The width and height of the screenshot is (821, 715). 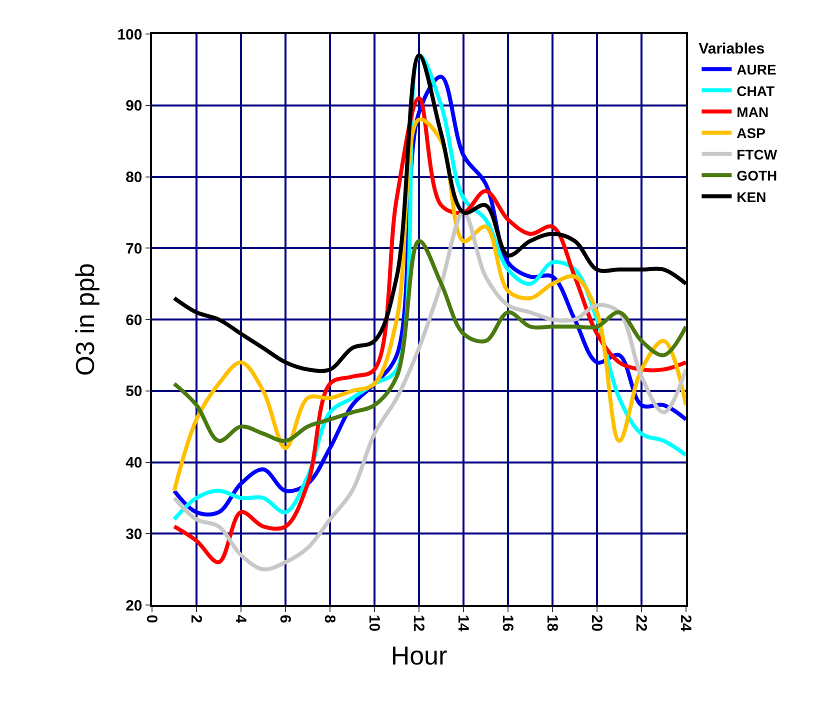 What do you see at coordinates (419, 655) in the screenshot?
I see `x-axis-title: Hour` at bounding box center [419, 655].